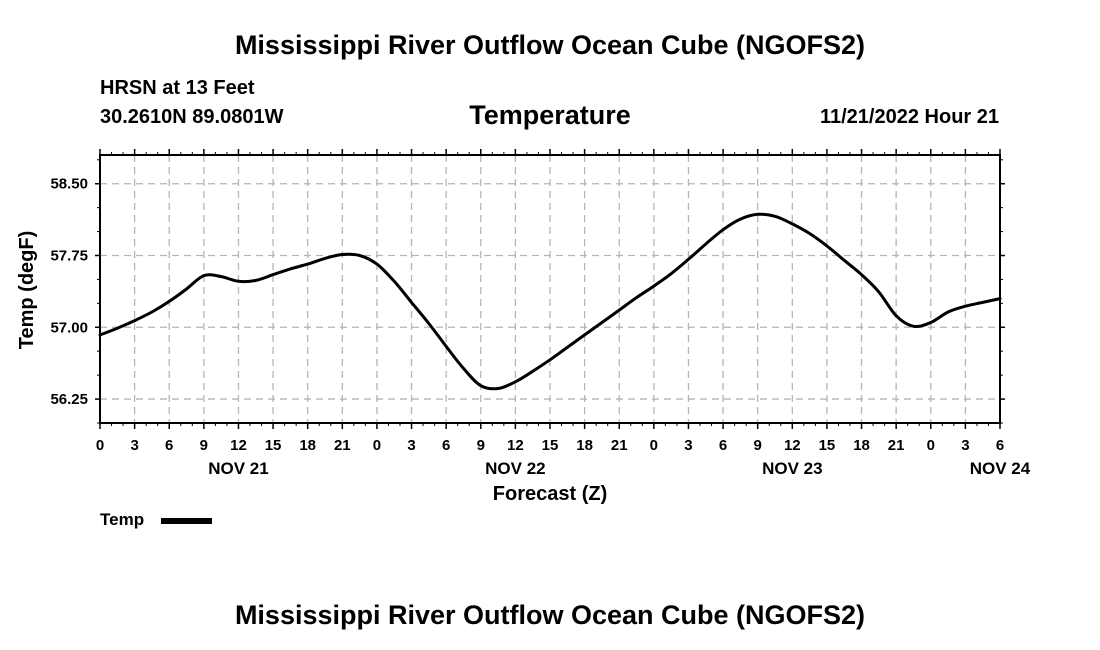 This screenshot has width=1100, height=650. Describe the element at coordinates (550, 494) in the screenshot. I see `x-axis-title: Forecast (Z)` at that location.